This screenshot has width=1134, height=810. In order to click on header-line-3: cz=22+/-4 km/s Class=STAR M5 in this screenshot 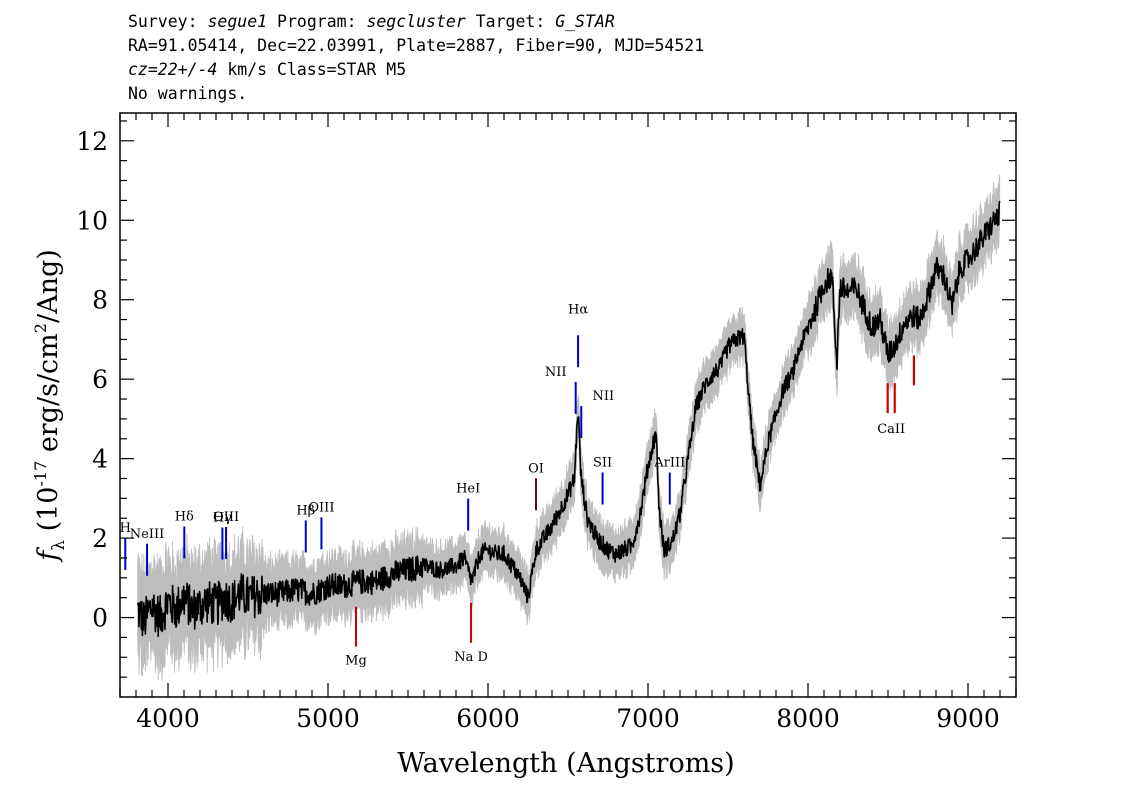, I will do `click(416, 70)`.